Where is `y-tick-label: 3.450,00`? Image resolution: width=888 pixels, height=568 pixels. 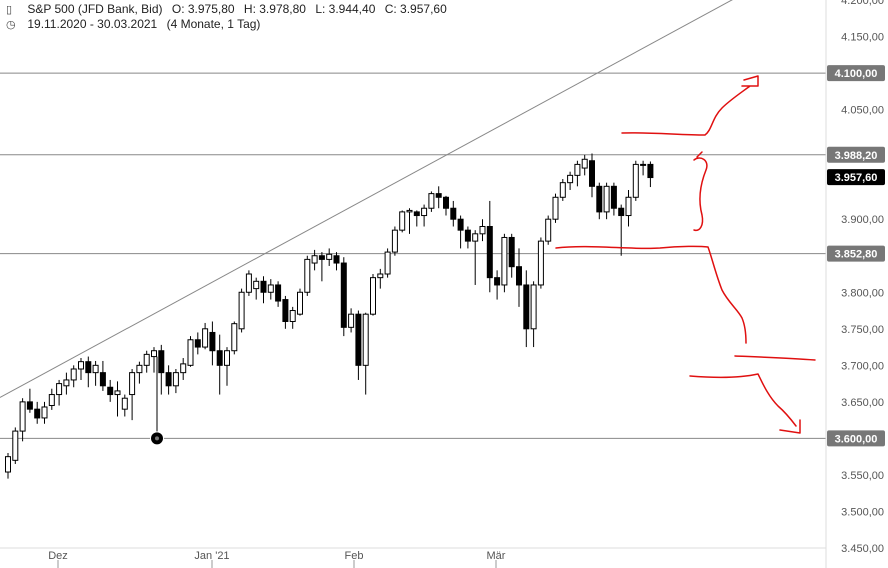 y-tick-label: 3.450,00 is located at coordinates (862, 549).